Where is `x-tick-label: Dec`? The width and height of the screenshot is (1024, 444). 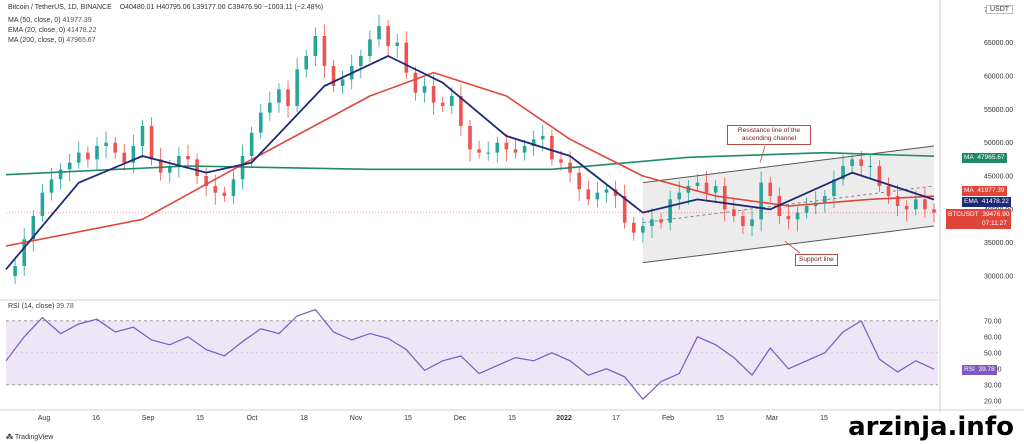 x-tick-label: Dec is located at coordinates (460, 418).